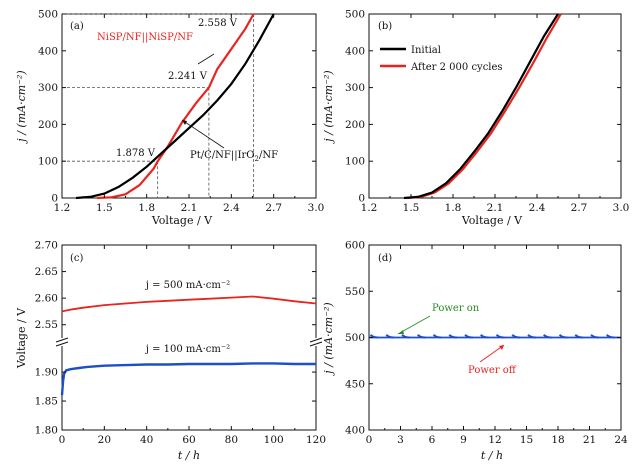  Describe the element at coordinates (328, 339) in the screenshot. I see `panel-d-ylabel: j / (mA·cm⁻²)` at that location.